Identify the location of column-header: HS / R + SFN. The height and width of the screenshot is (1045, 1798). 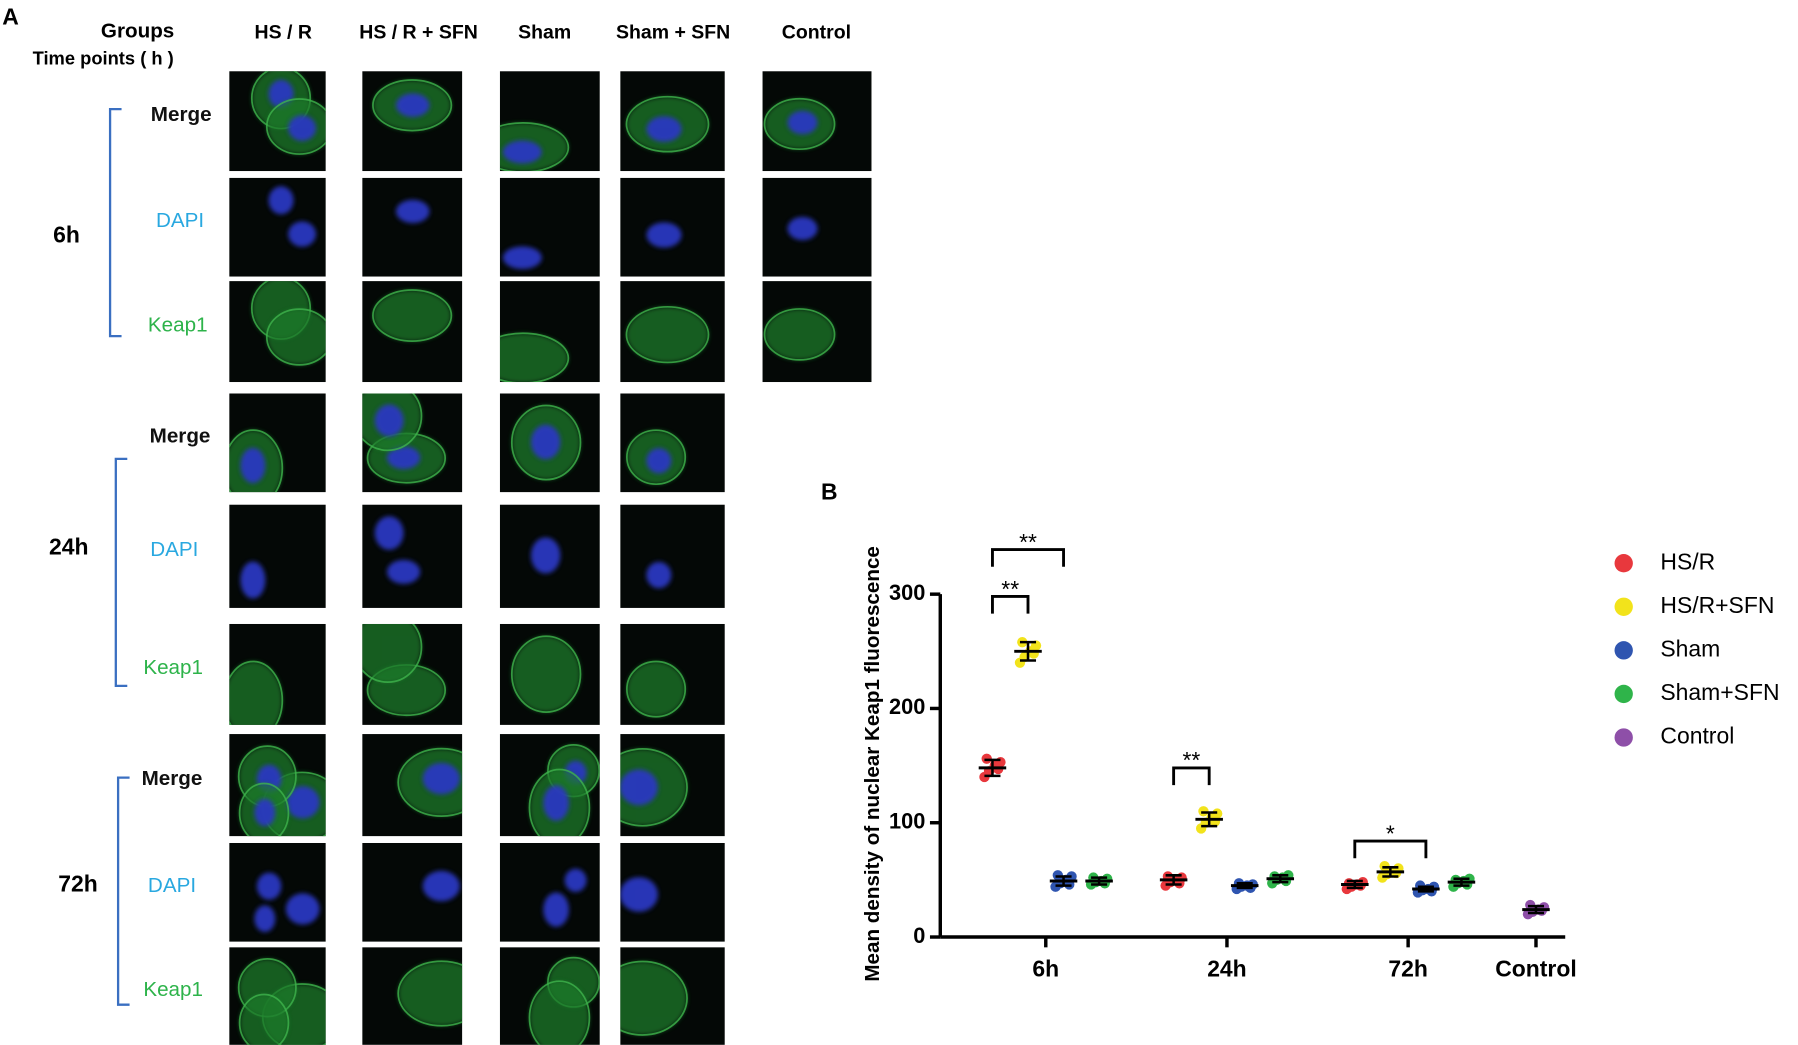
(418, 33).